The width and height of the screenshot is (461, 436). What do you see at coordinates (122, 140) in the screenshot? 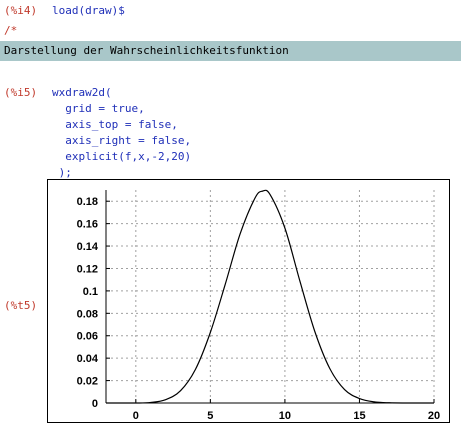
I see `code-line: axis_right = false,` at bounding box center [122, 140].